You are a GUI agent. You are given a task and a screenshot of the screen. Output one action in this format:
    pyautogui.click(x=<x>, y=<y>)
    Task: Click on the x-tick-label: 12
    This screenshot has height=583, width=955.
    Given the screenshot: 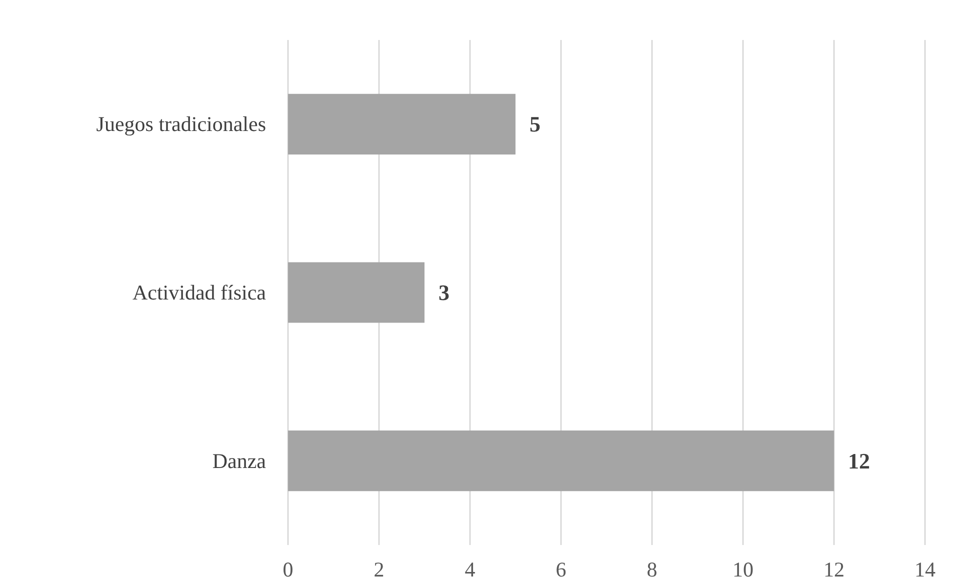 What is the action you would take?
    pyautogui.click(x=834, y=570)
    